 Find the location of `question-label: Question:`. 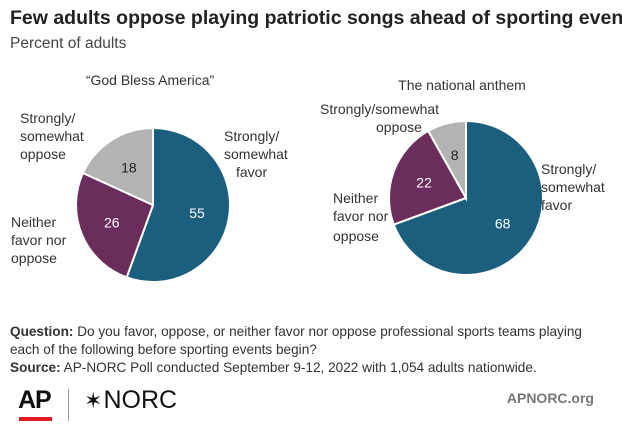

question-label: Question: is located at coordinates (42, 331).